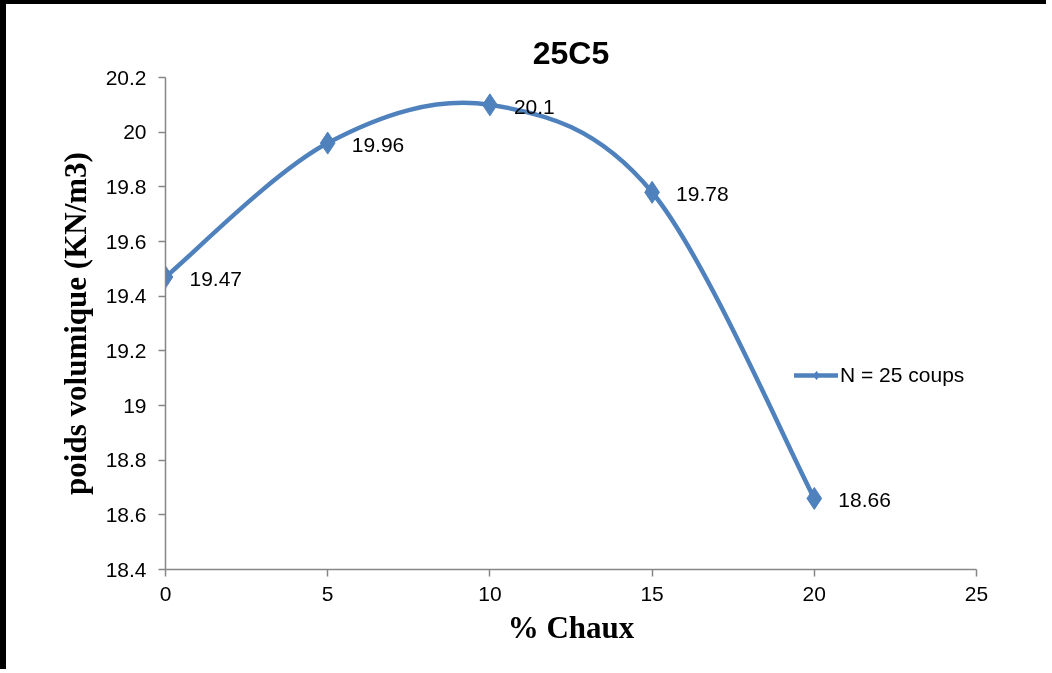  I want to click on y-tick-label: 18.6, so click(126, 514).